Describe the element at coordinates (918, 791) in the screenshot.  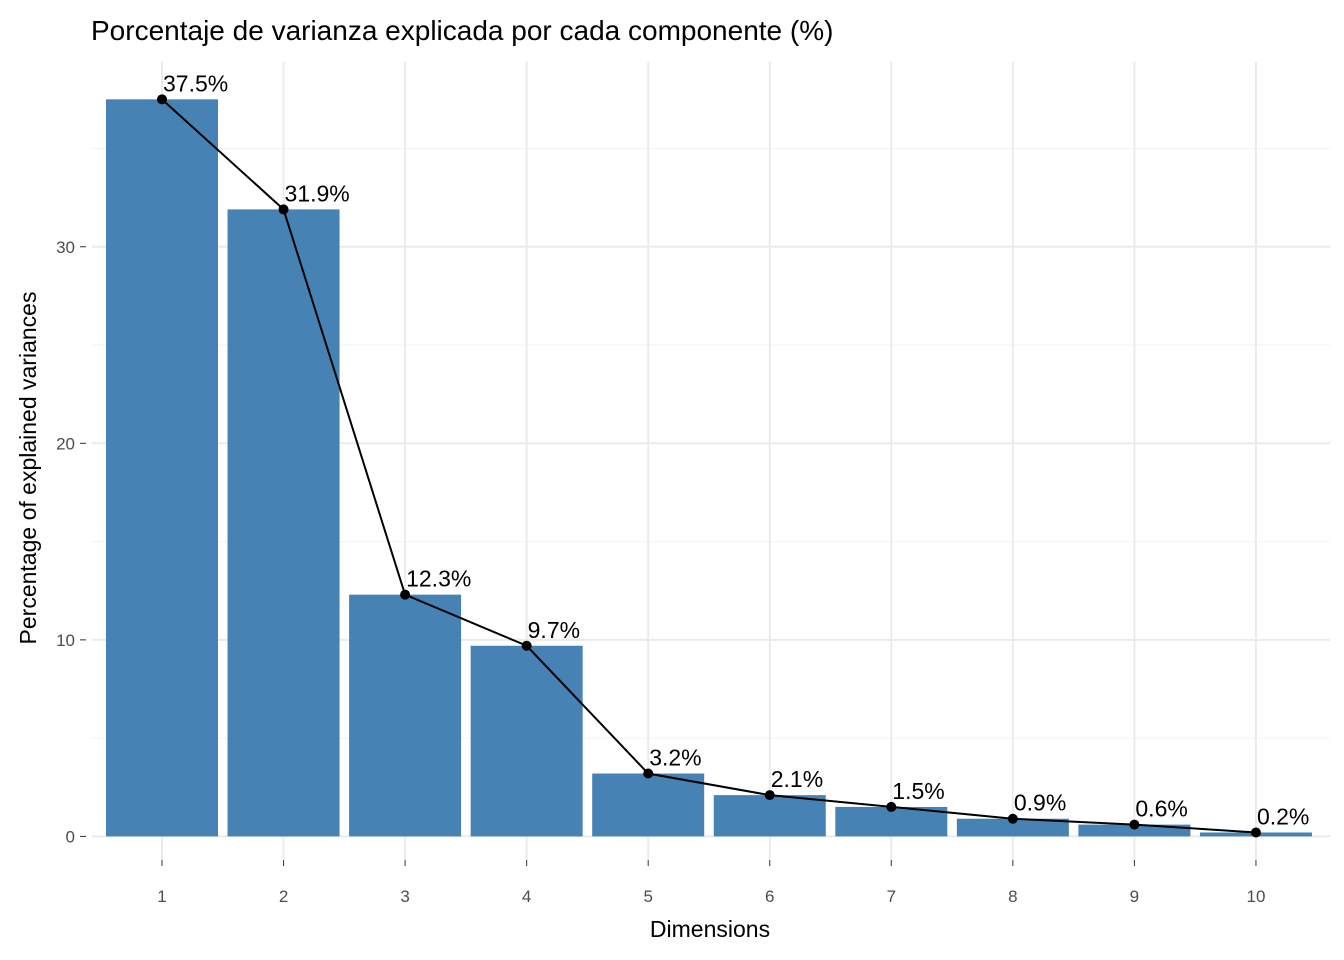
I see `data-label-7: 1.5%` at that location.